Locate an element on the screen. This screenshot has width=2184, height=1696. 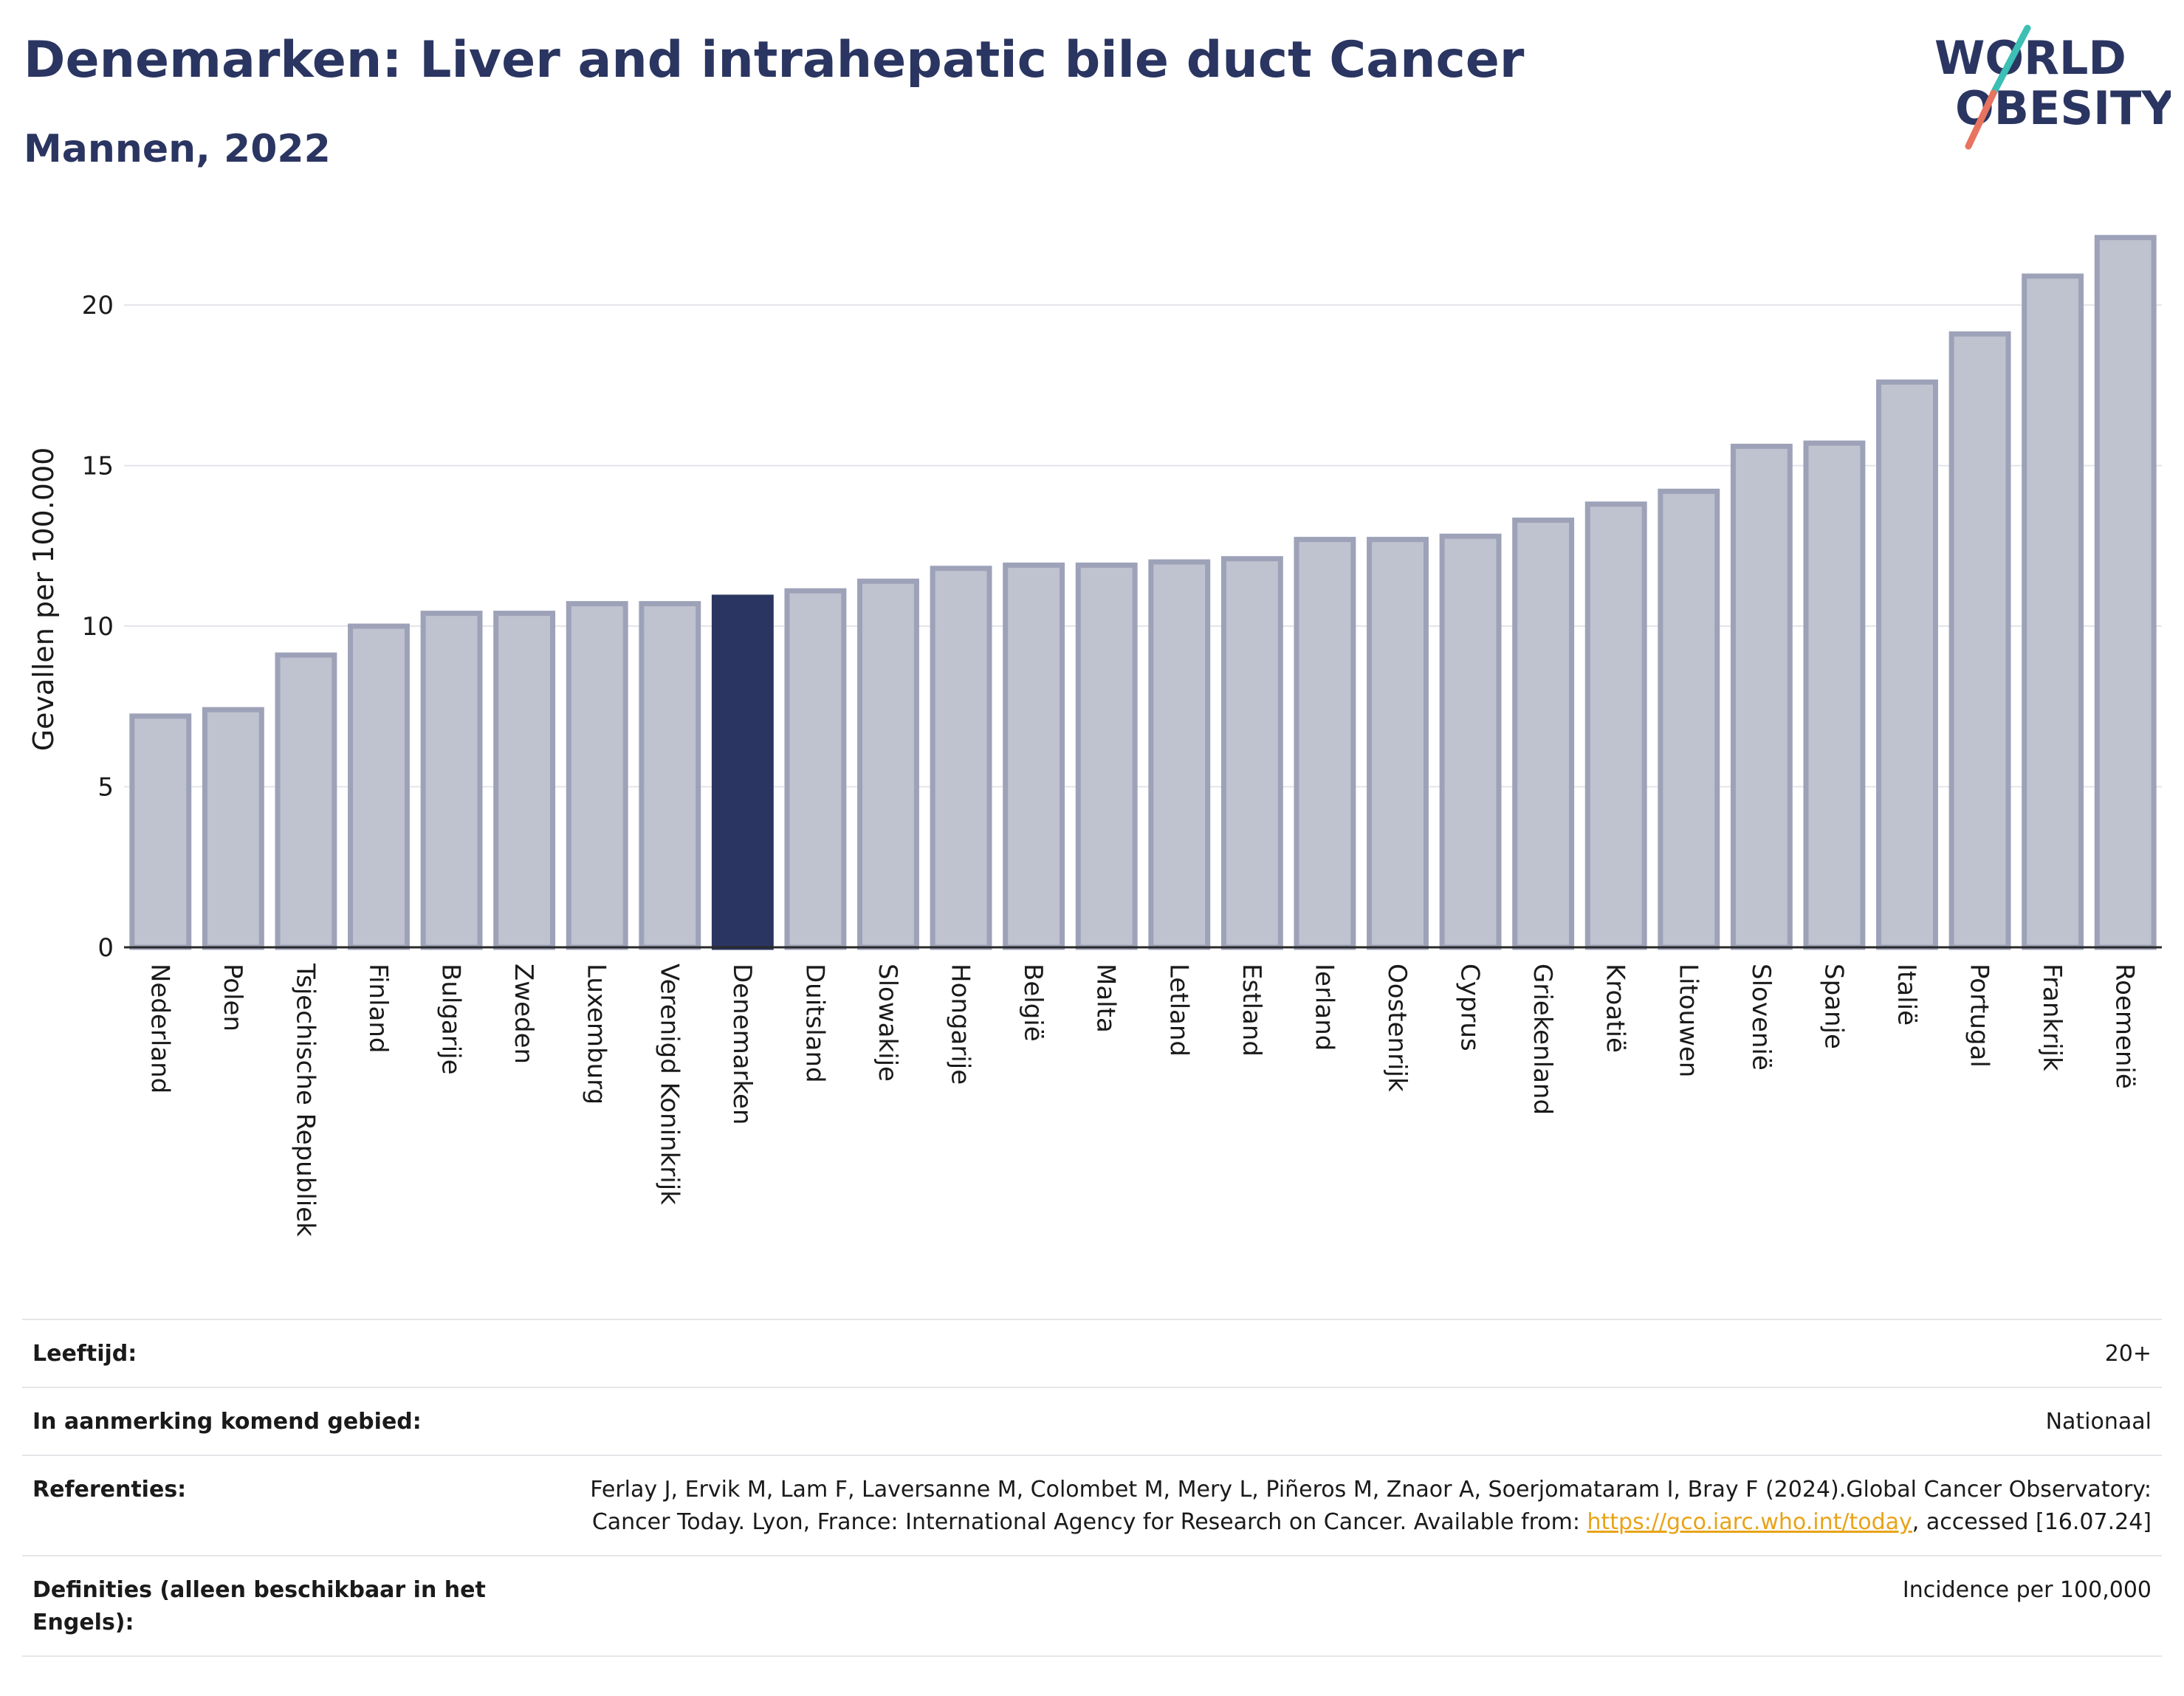
x-tick-label: Portugal is located at coordinates (1980, 1016).